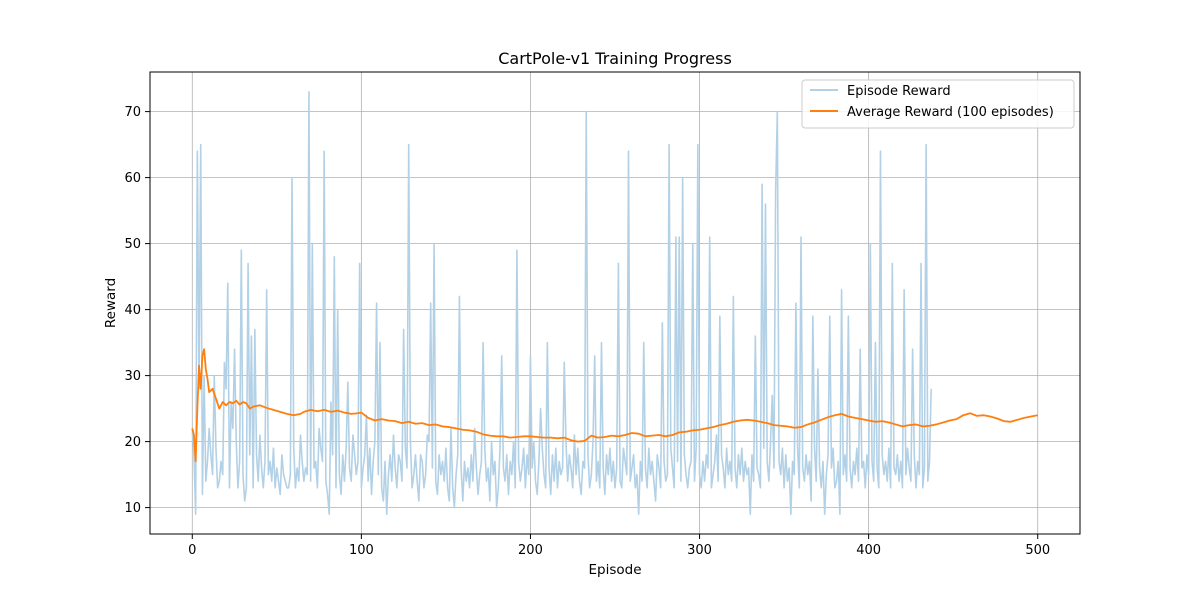 The height and width of the screenshot is (600, 1200). What do you see at coordinates (132, 112) in the screenshot?
I see `y-tick-label: 70` at bounding box center [132, 112].